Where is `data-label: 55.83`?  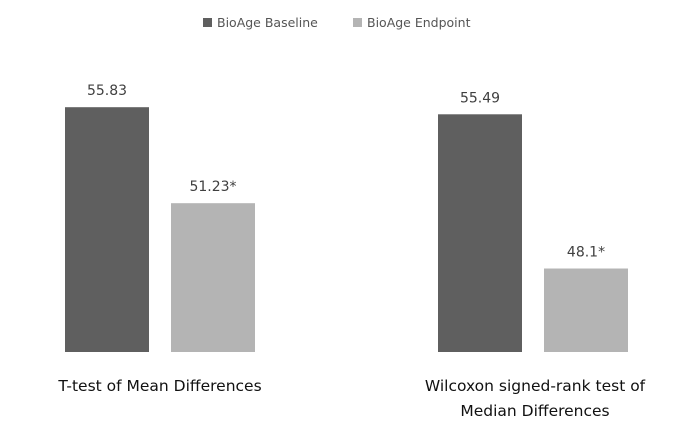 data-label: 55.83 is located at coordinates (107, 91).